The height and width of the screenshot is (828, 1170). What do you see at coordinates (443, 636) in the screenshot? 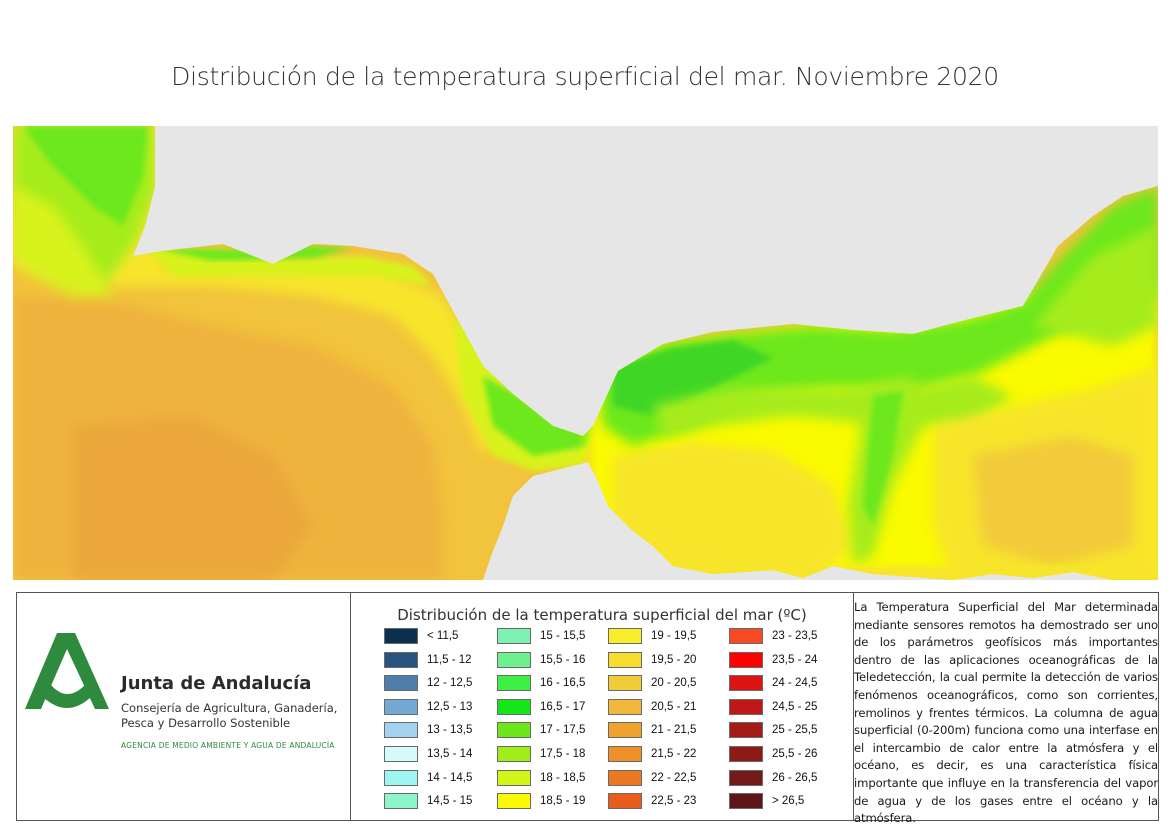
I see `legend-label: < 11,5` at bounding box center [443, 636].